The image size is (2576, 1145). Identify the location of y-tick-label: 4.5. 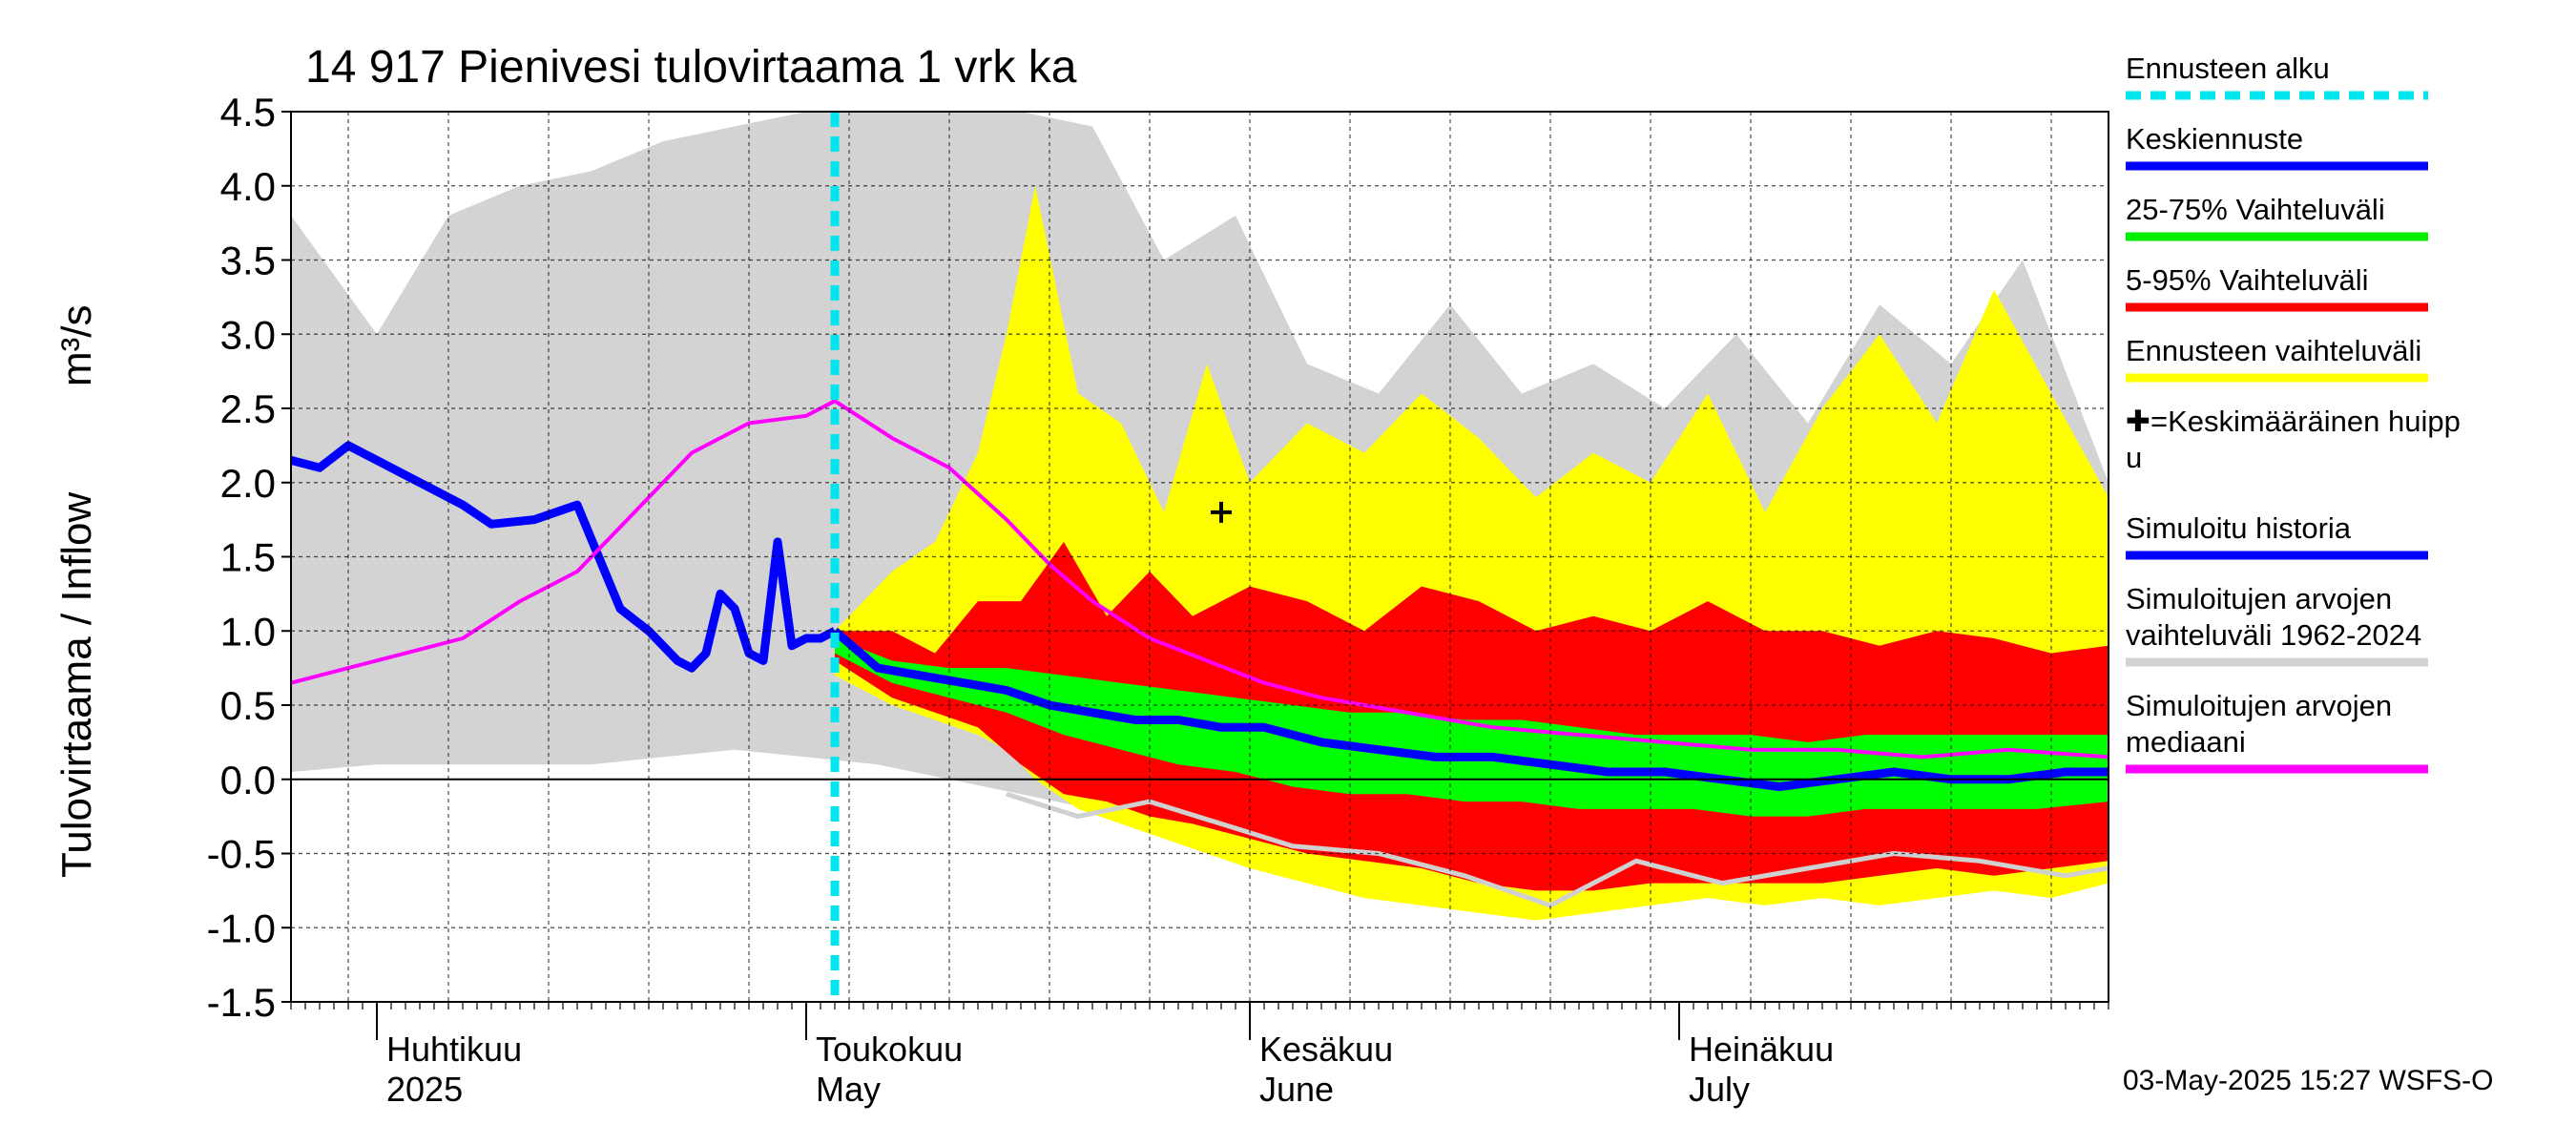
(248, 113).